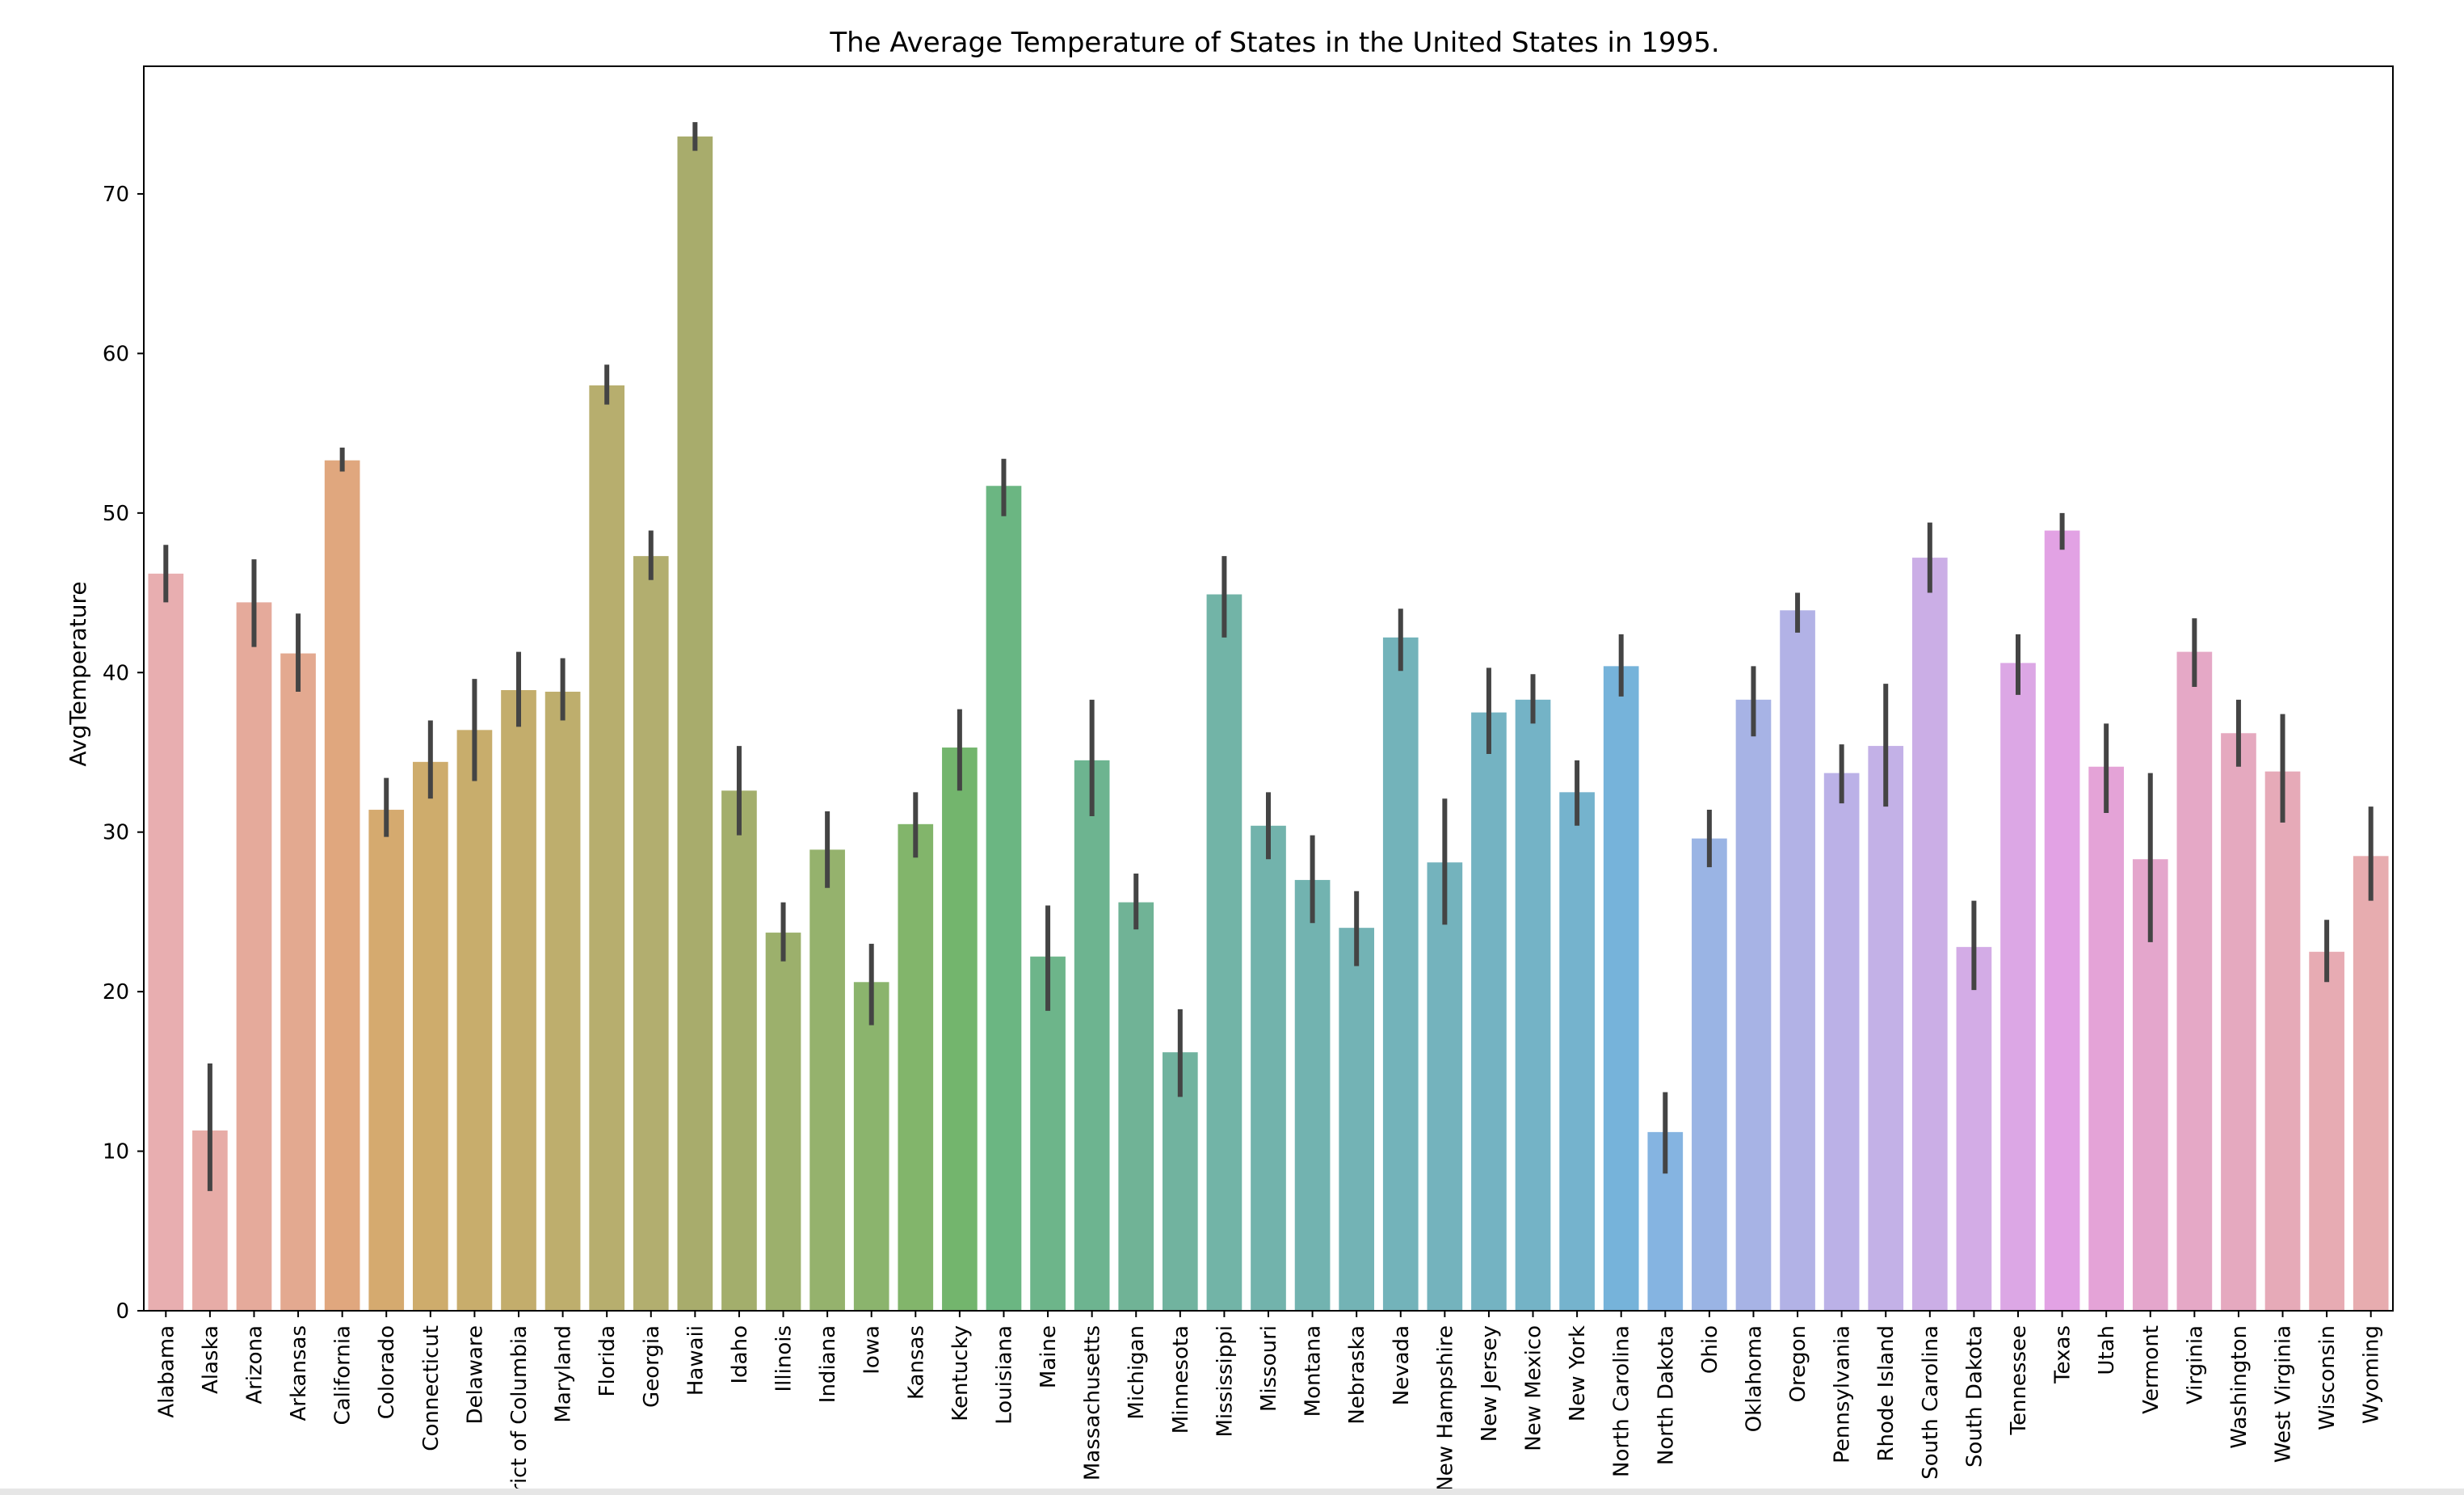 The height and width of the screenshot is (1495, 2464). I want to click on bar-utah, so click(2106, 1038).